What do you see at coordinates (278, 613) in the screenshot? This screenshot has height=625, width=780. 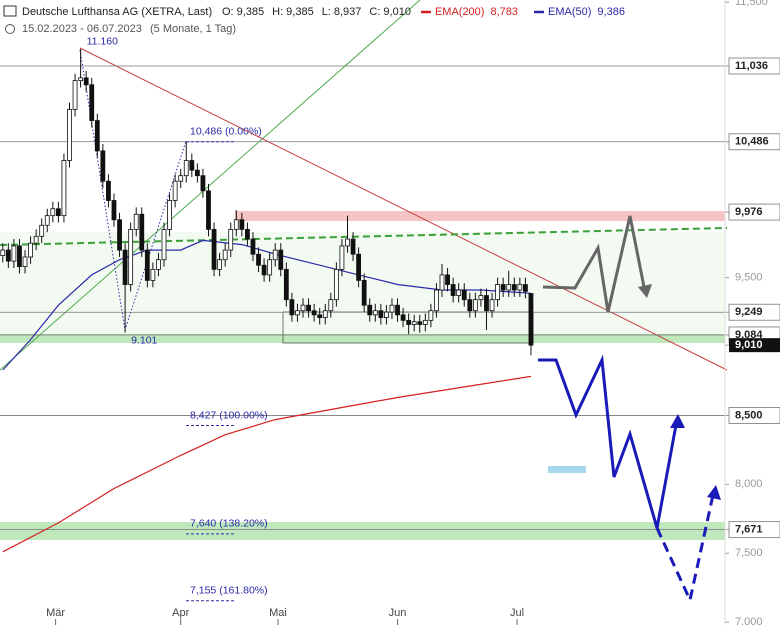 I see `x-tick-label: Mai` at bounding box center [278, 613].